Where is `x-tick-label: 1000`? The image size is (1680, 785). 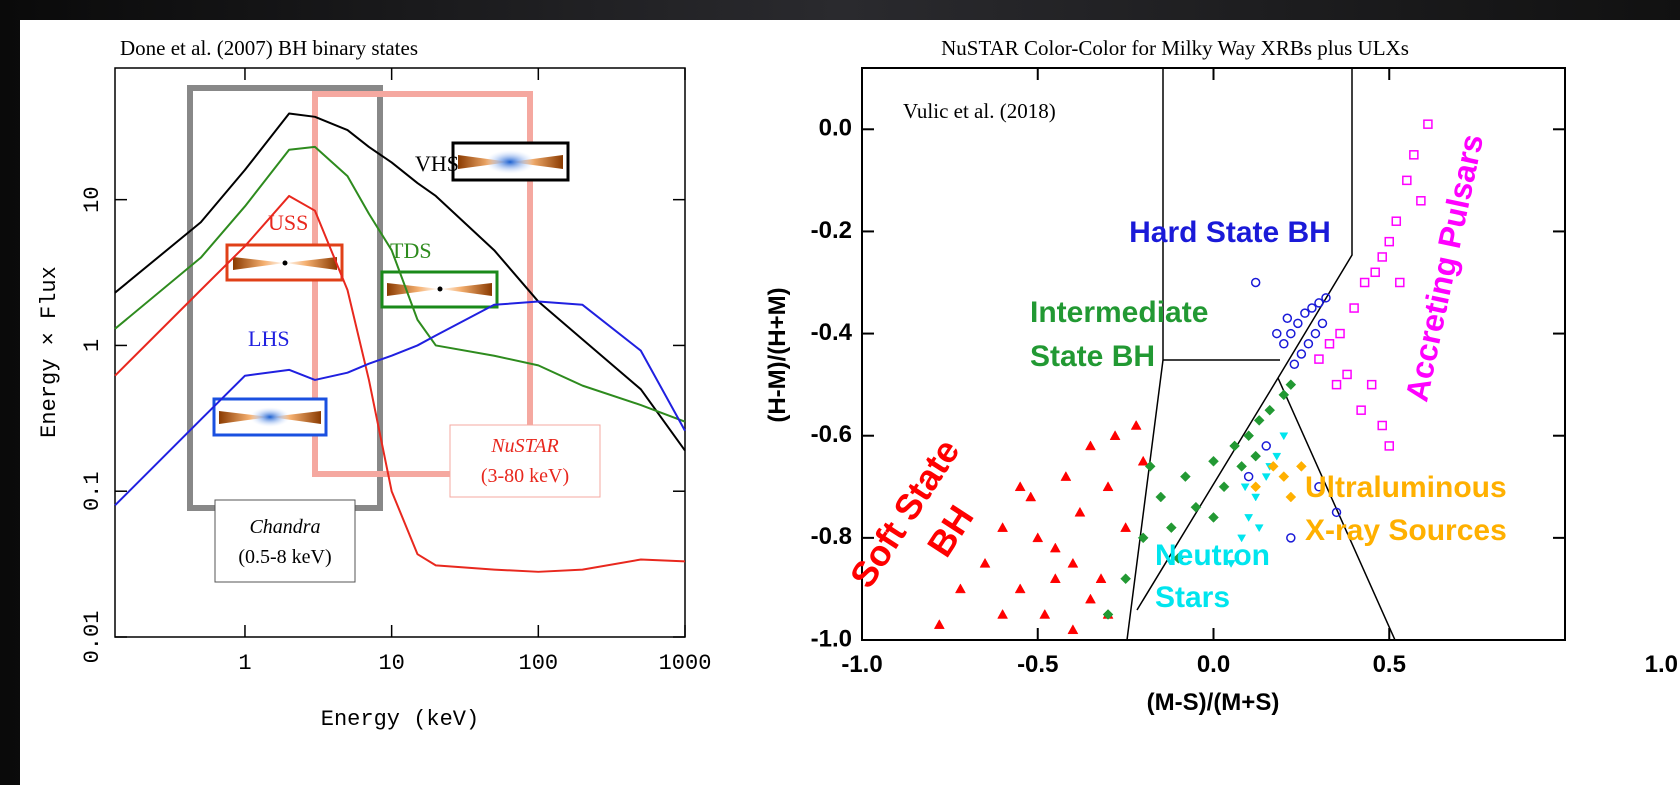
x-tick-label: 1000 is located at coordinates (685, 663).